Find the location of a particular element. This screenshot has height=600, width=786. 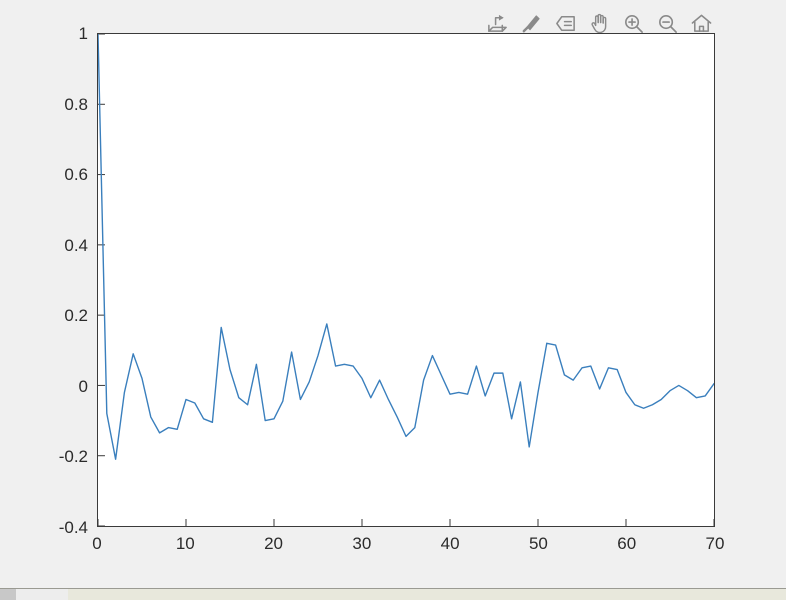

y-tick-label: 0 is located at coordinates (83, 386).